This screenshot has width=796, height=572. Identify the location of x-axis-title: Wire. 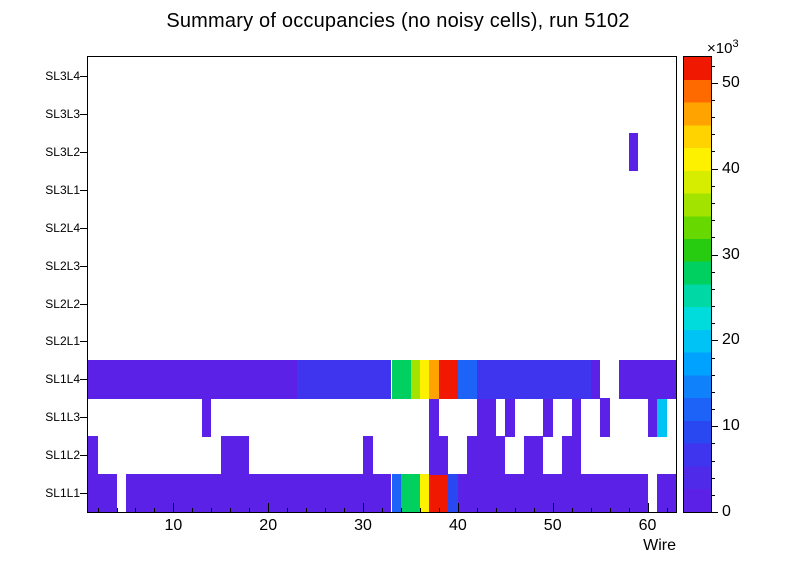
(659, 545).